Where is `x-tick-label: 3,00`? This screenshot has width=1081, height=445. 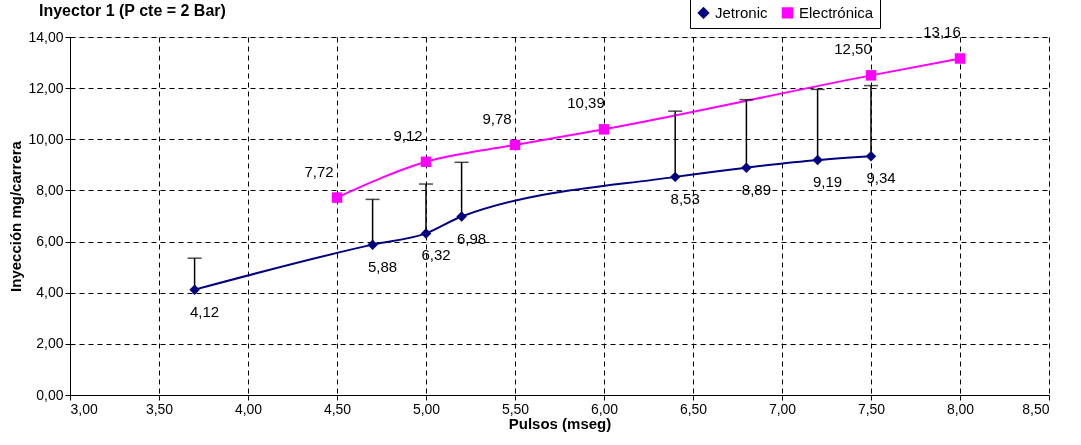
x-tick-label: 3,00 is located at coordinates (84, 408).